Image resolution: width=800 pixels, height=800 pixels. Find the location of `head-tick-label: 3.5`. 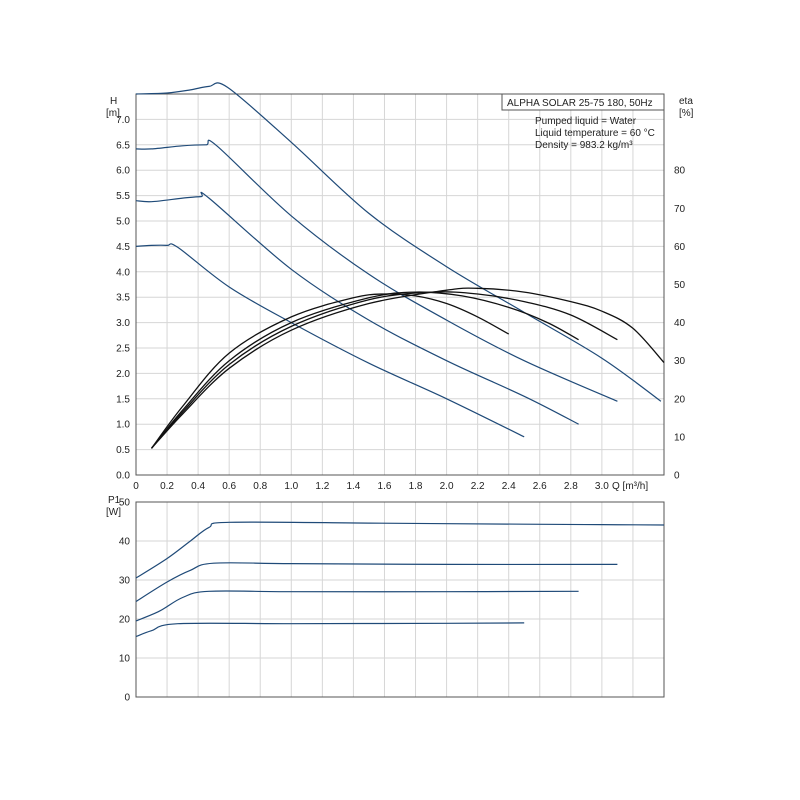

head-tick-label: 3.5 is located at coordinates (123, 298).